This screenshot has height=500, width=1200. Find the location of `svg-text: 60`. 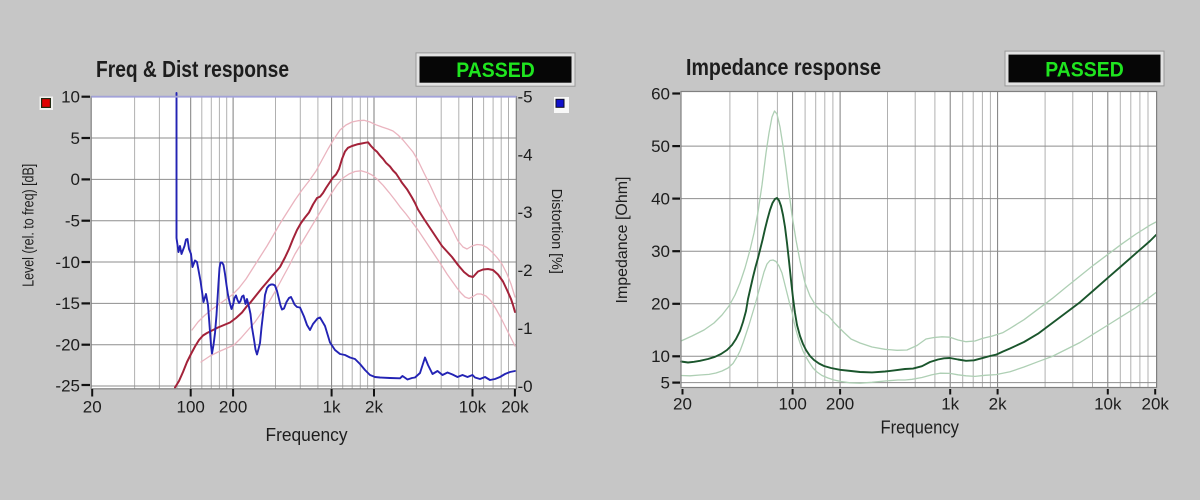

svg-text: 60 is located at coordinates (660, 93).